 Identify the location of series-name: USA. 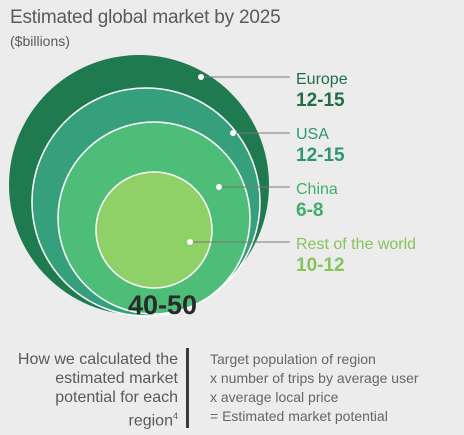
(312, 134).